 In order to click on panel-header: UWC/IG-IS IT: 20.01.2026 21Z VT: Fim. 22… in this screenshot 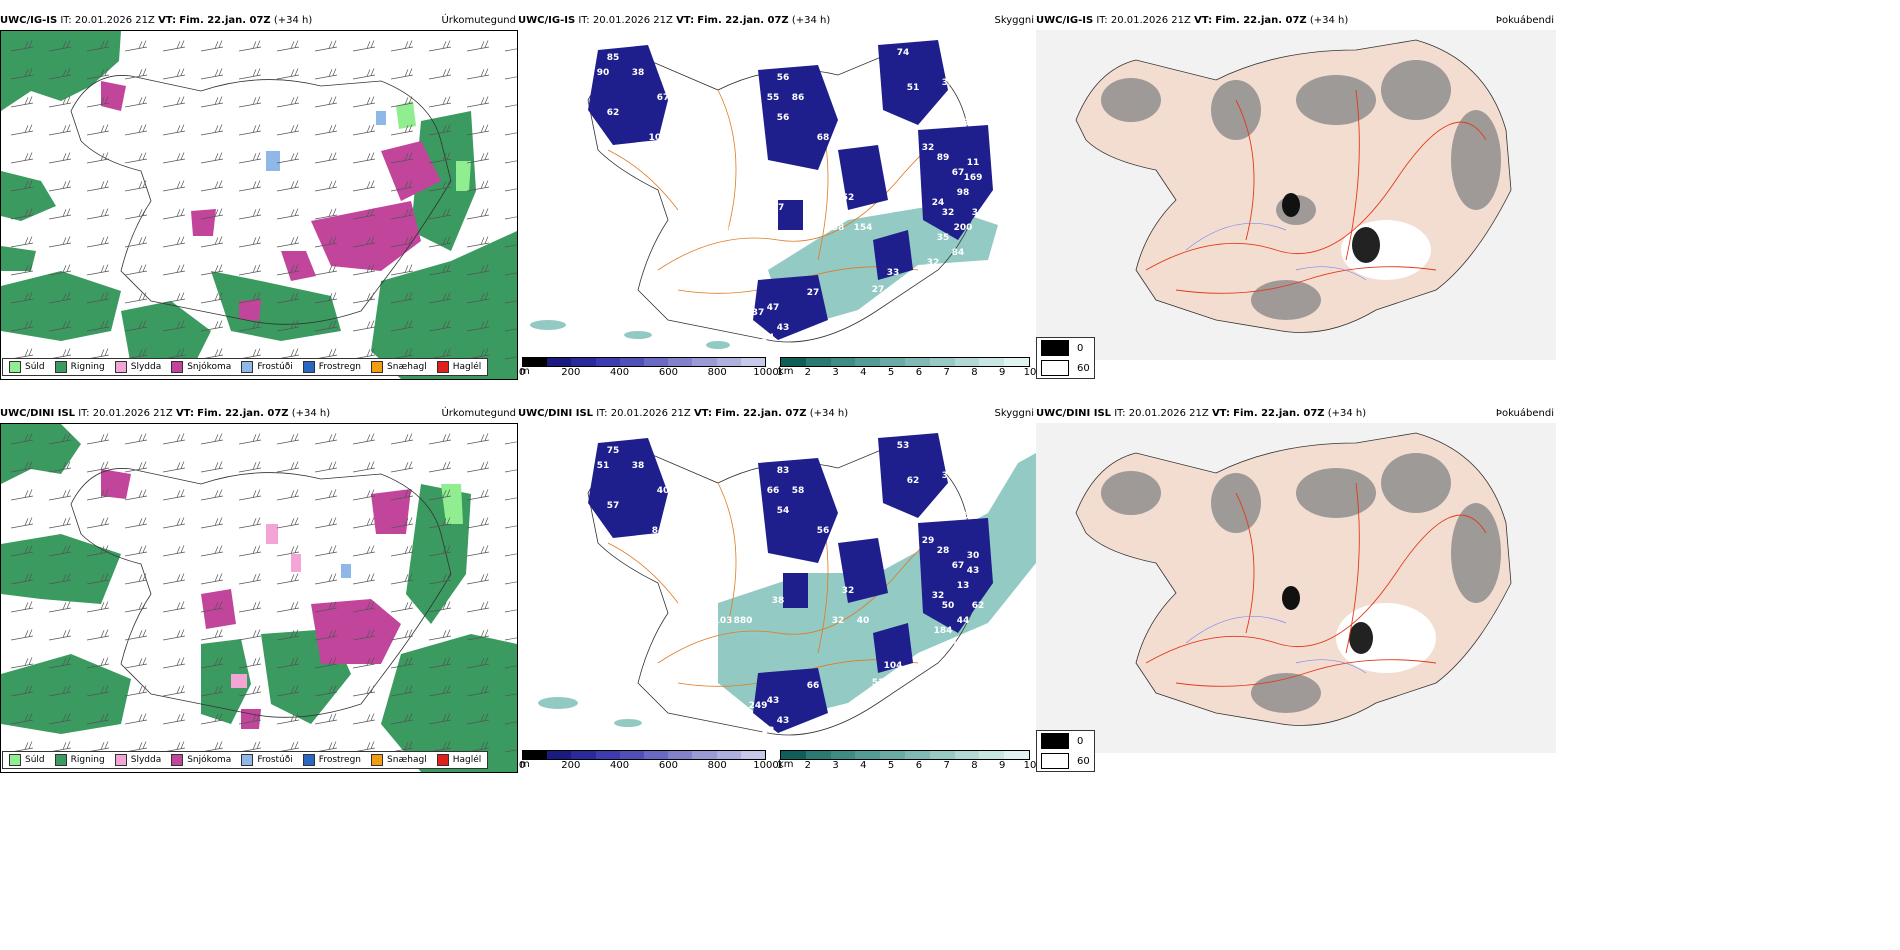, I will do `click(777, 21)`.